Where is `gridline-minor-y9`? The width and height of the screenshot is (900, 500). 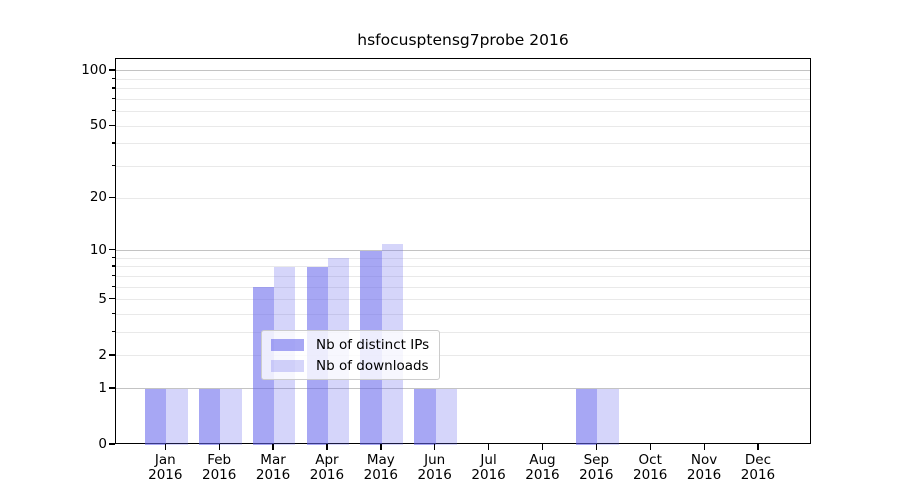
gridline-minor-y9 is located at coordinates (463, 258).